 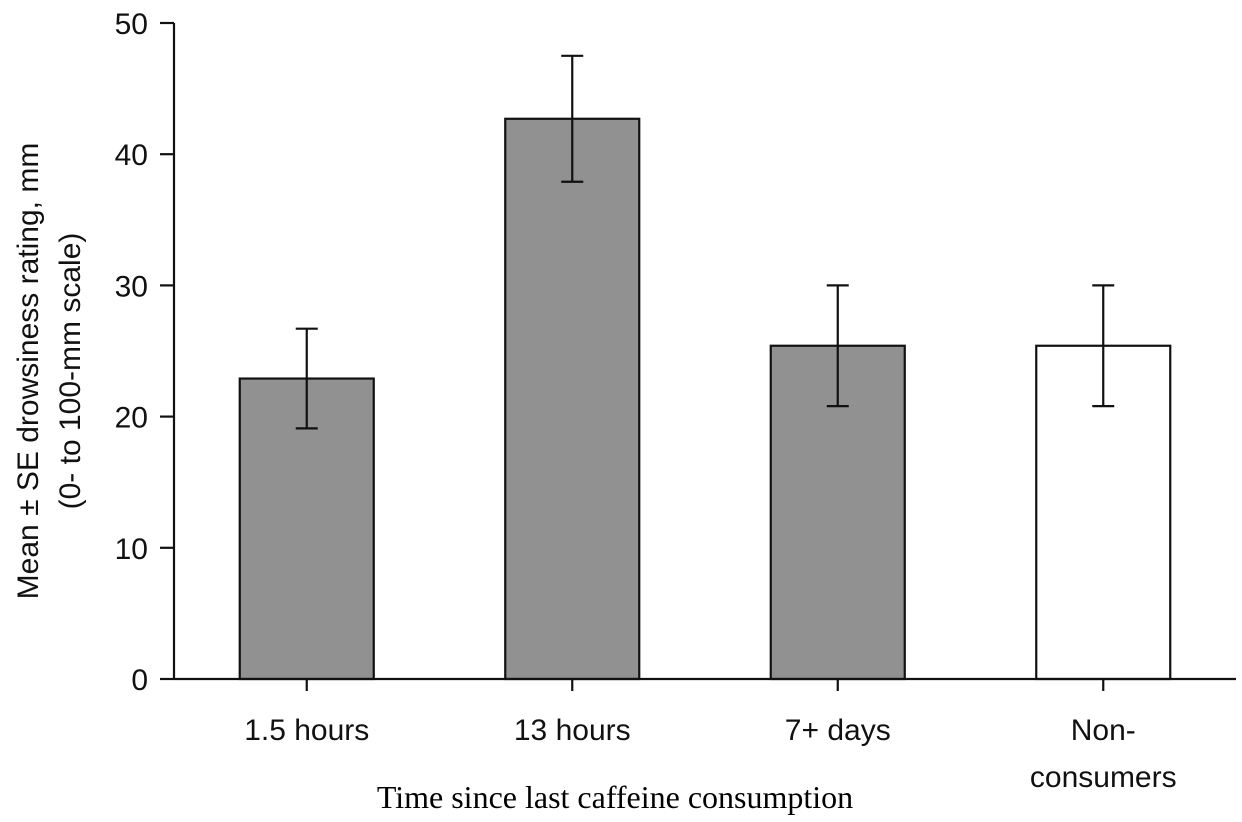 I want to click on y-axis: 0 10 20 30 40 50, so click(x=145, y=352).